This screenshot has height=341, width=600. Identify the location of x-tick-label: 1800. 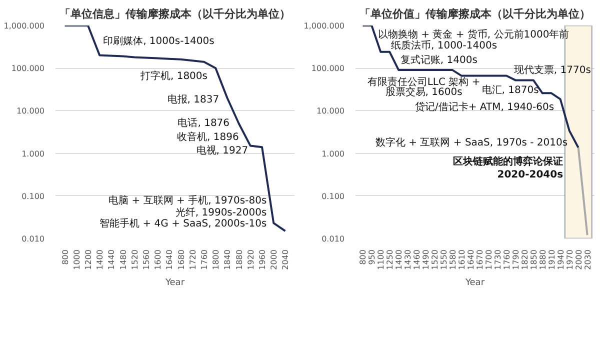
(216, 260).